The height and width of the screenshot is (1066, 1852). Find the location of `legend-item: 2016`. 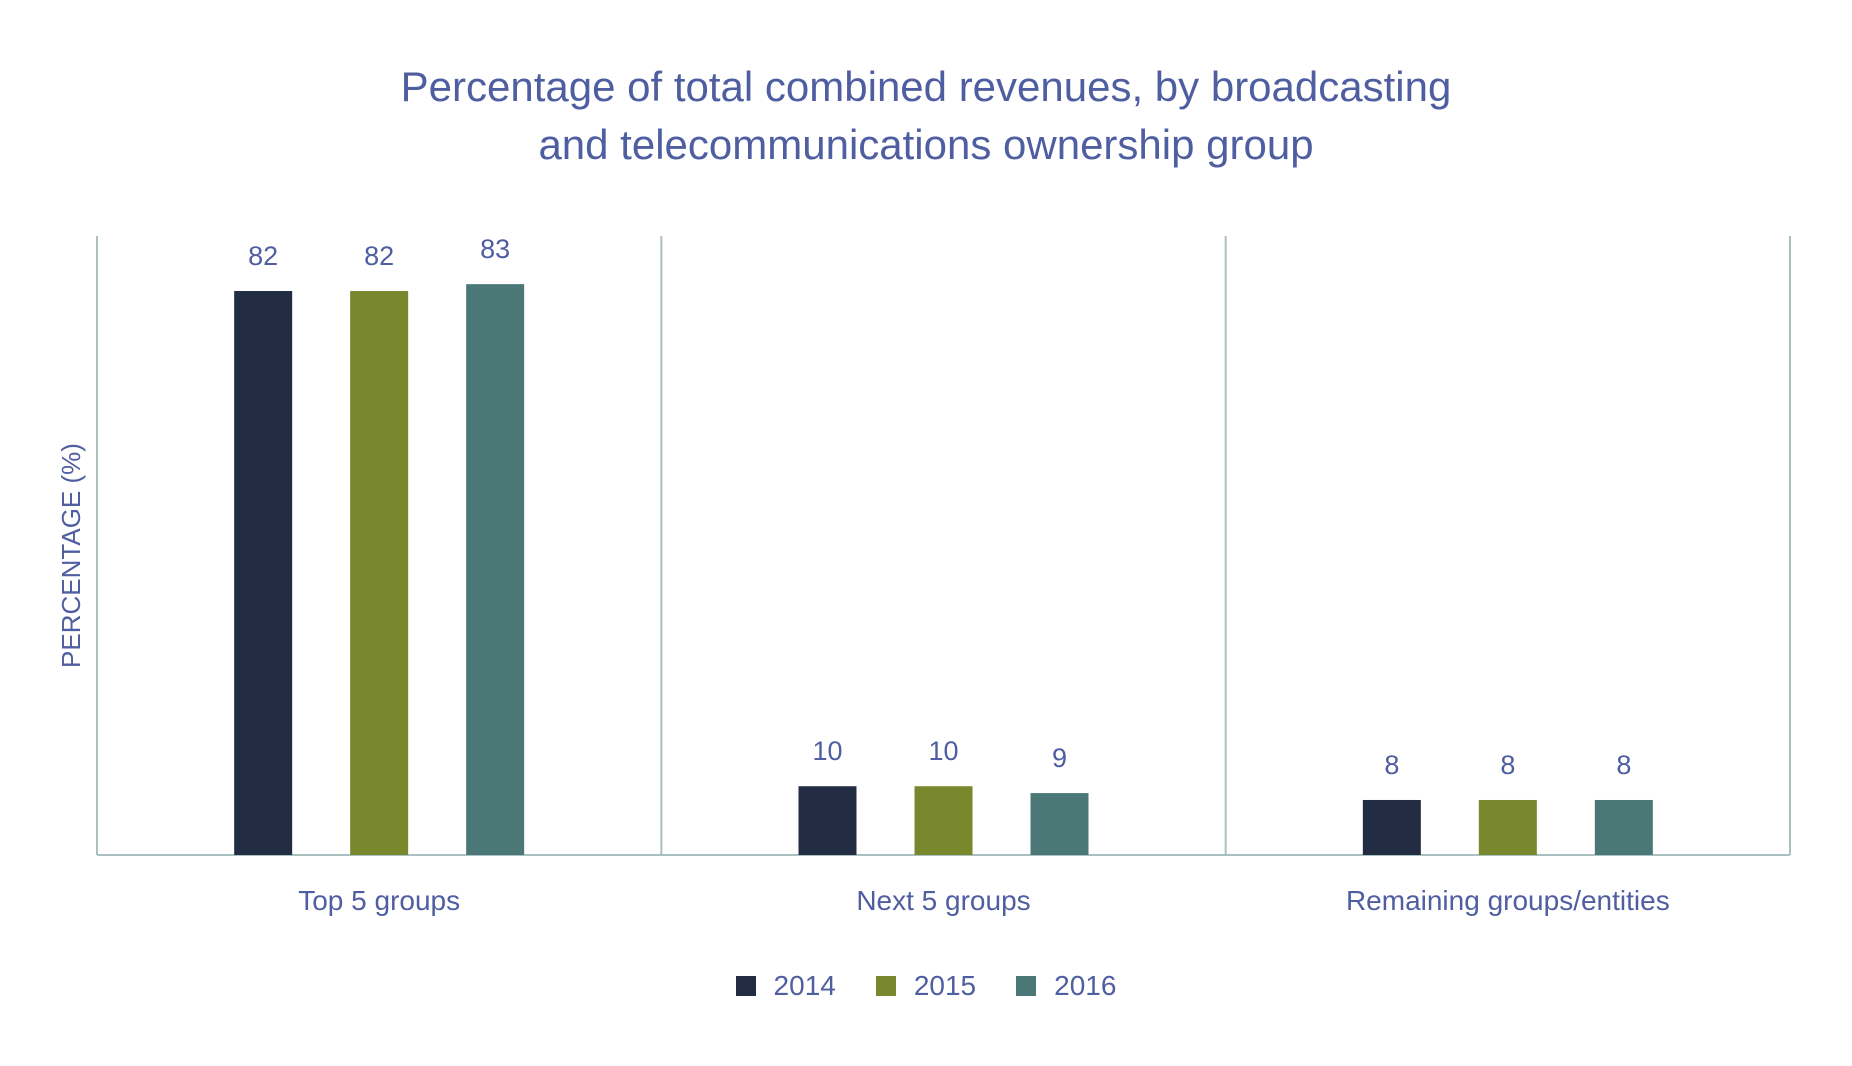

legend-item: 2016 is located at coordinates (1066, 986).